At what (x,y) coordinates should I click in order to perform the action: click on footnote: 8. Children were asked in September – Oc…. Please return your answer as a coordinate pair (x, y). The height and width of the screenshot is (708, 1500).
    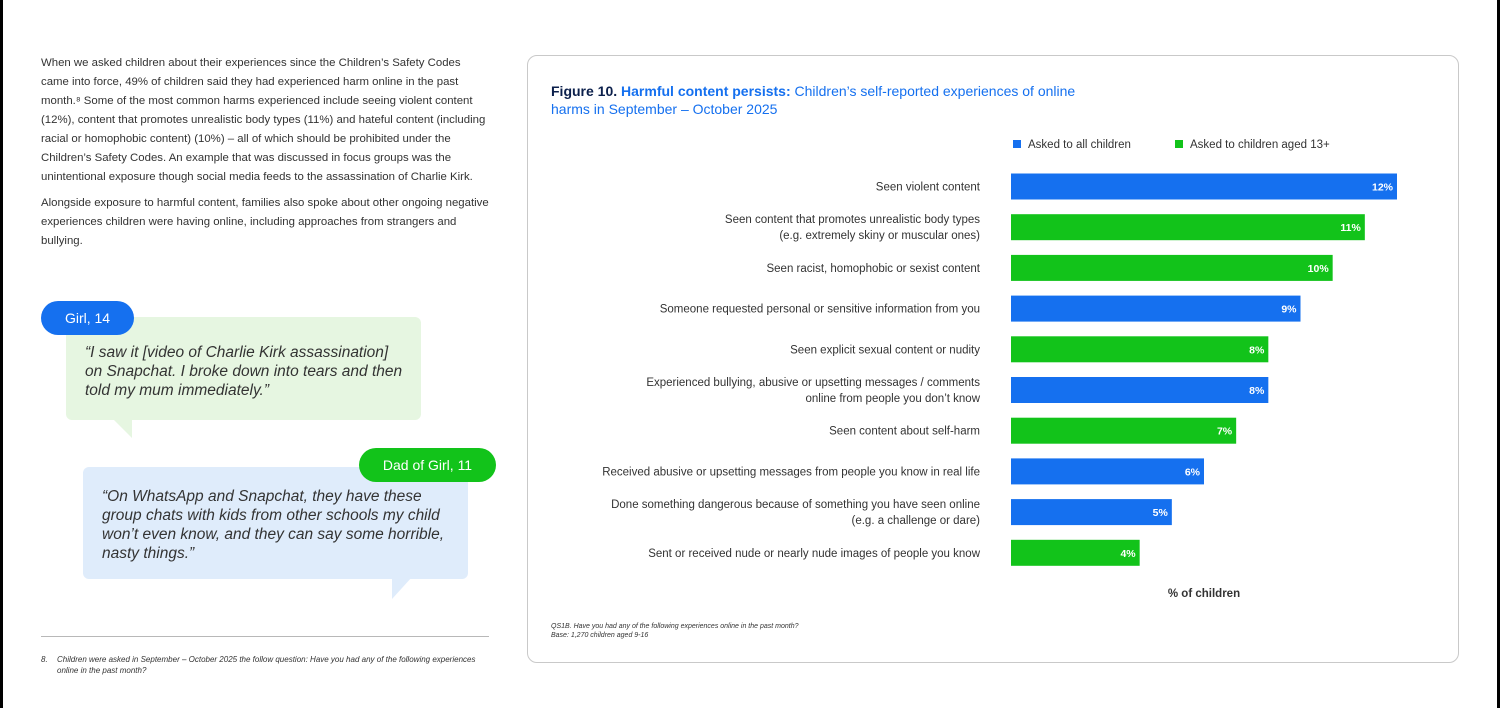
    Looking at the image, I should click on (266, 665).